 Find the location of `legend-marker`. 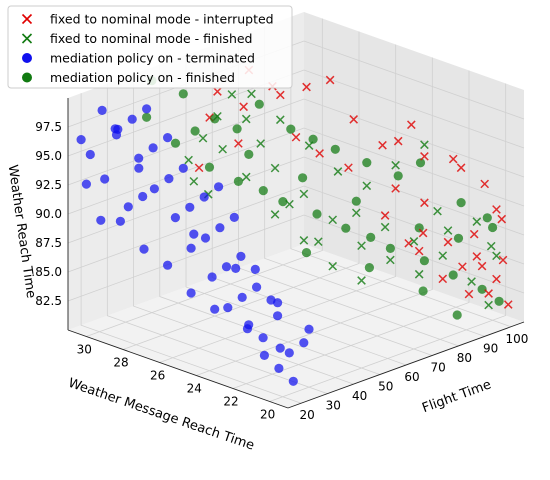

legend-marker is located at coordinates (27, 38).